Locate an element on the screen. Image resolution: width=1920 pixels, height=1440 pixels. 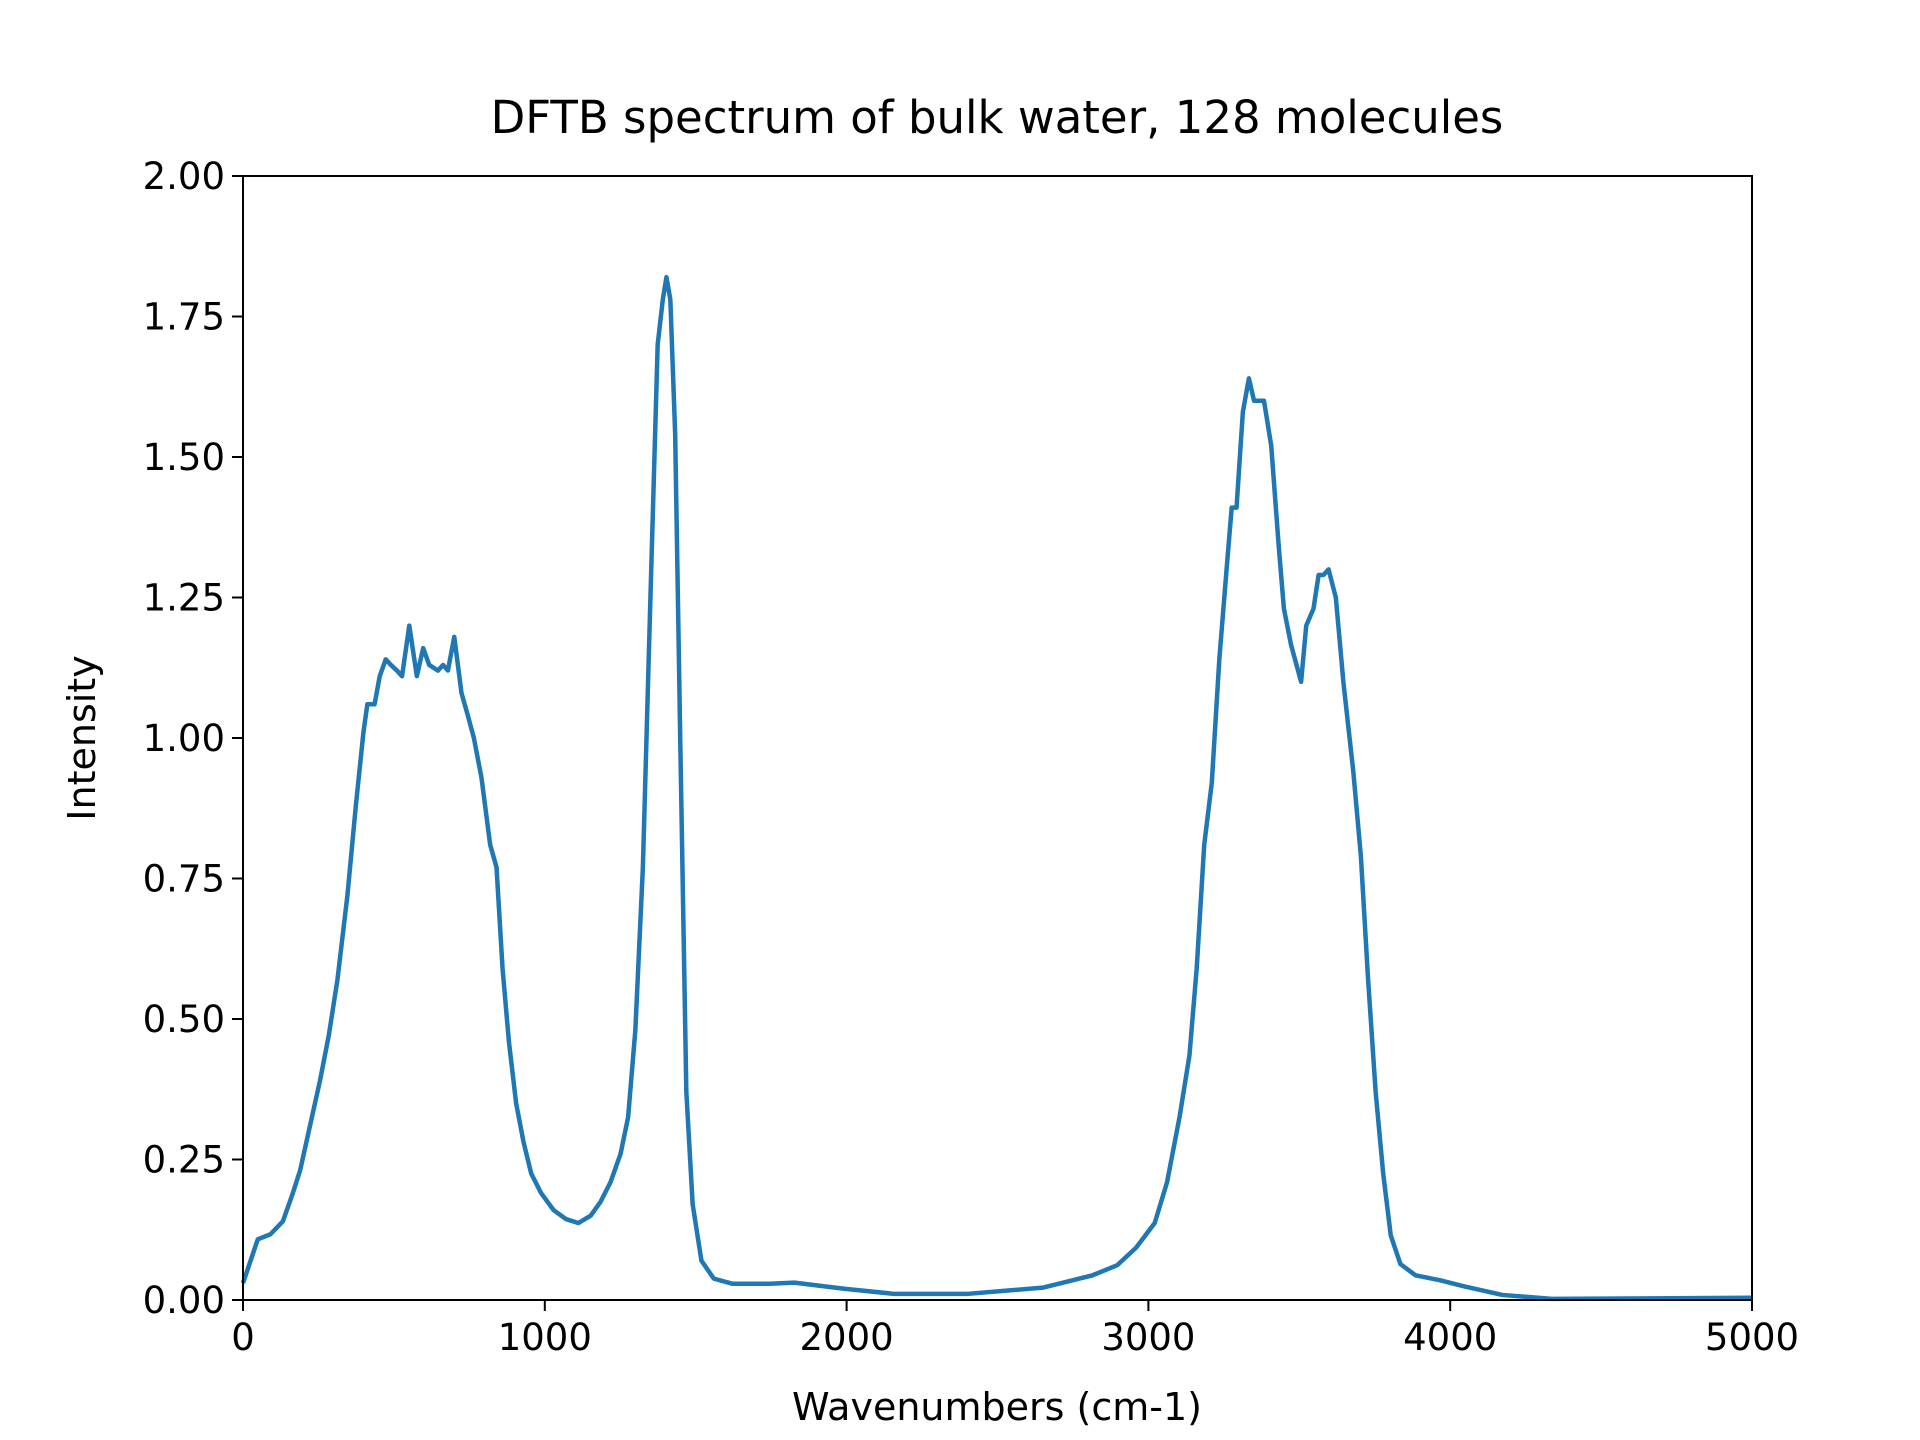
x-tick-label: 3000 is located at coordinates (1148, 1337).